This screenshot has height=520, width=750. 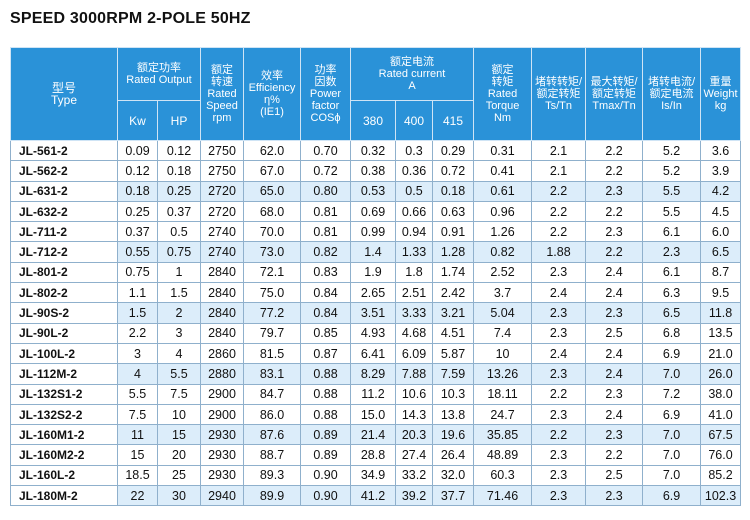 What do you see at coordinates (137, 414) in the screenshot?
I see `value-cell: 7.5` at bounding box center [137, 414].